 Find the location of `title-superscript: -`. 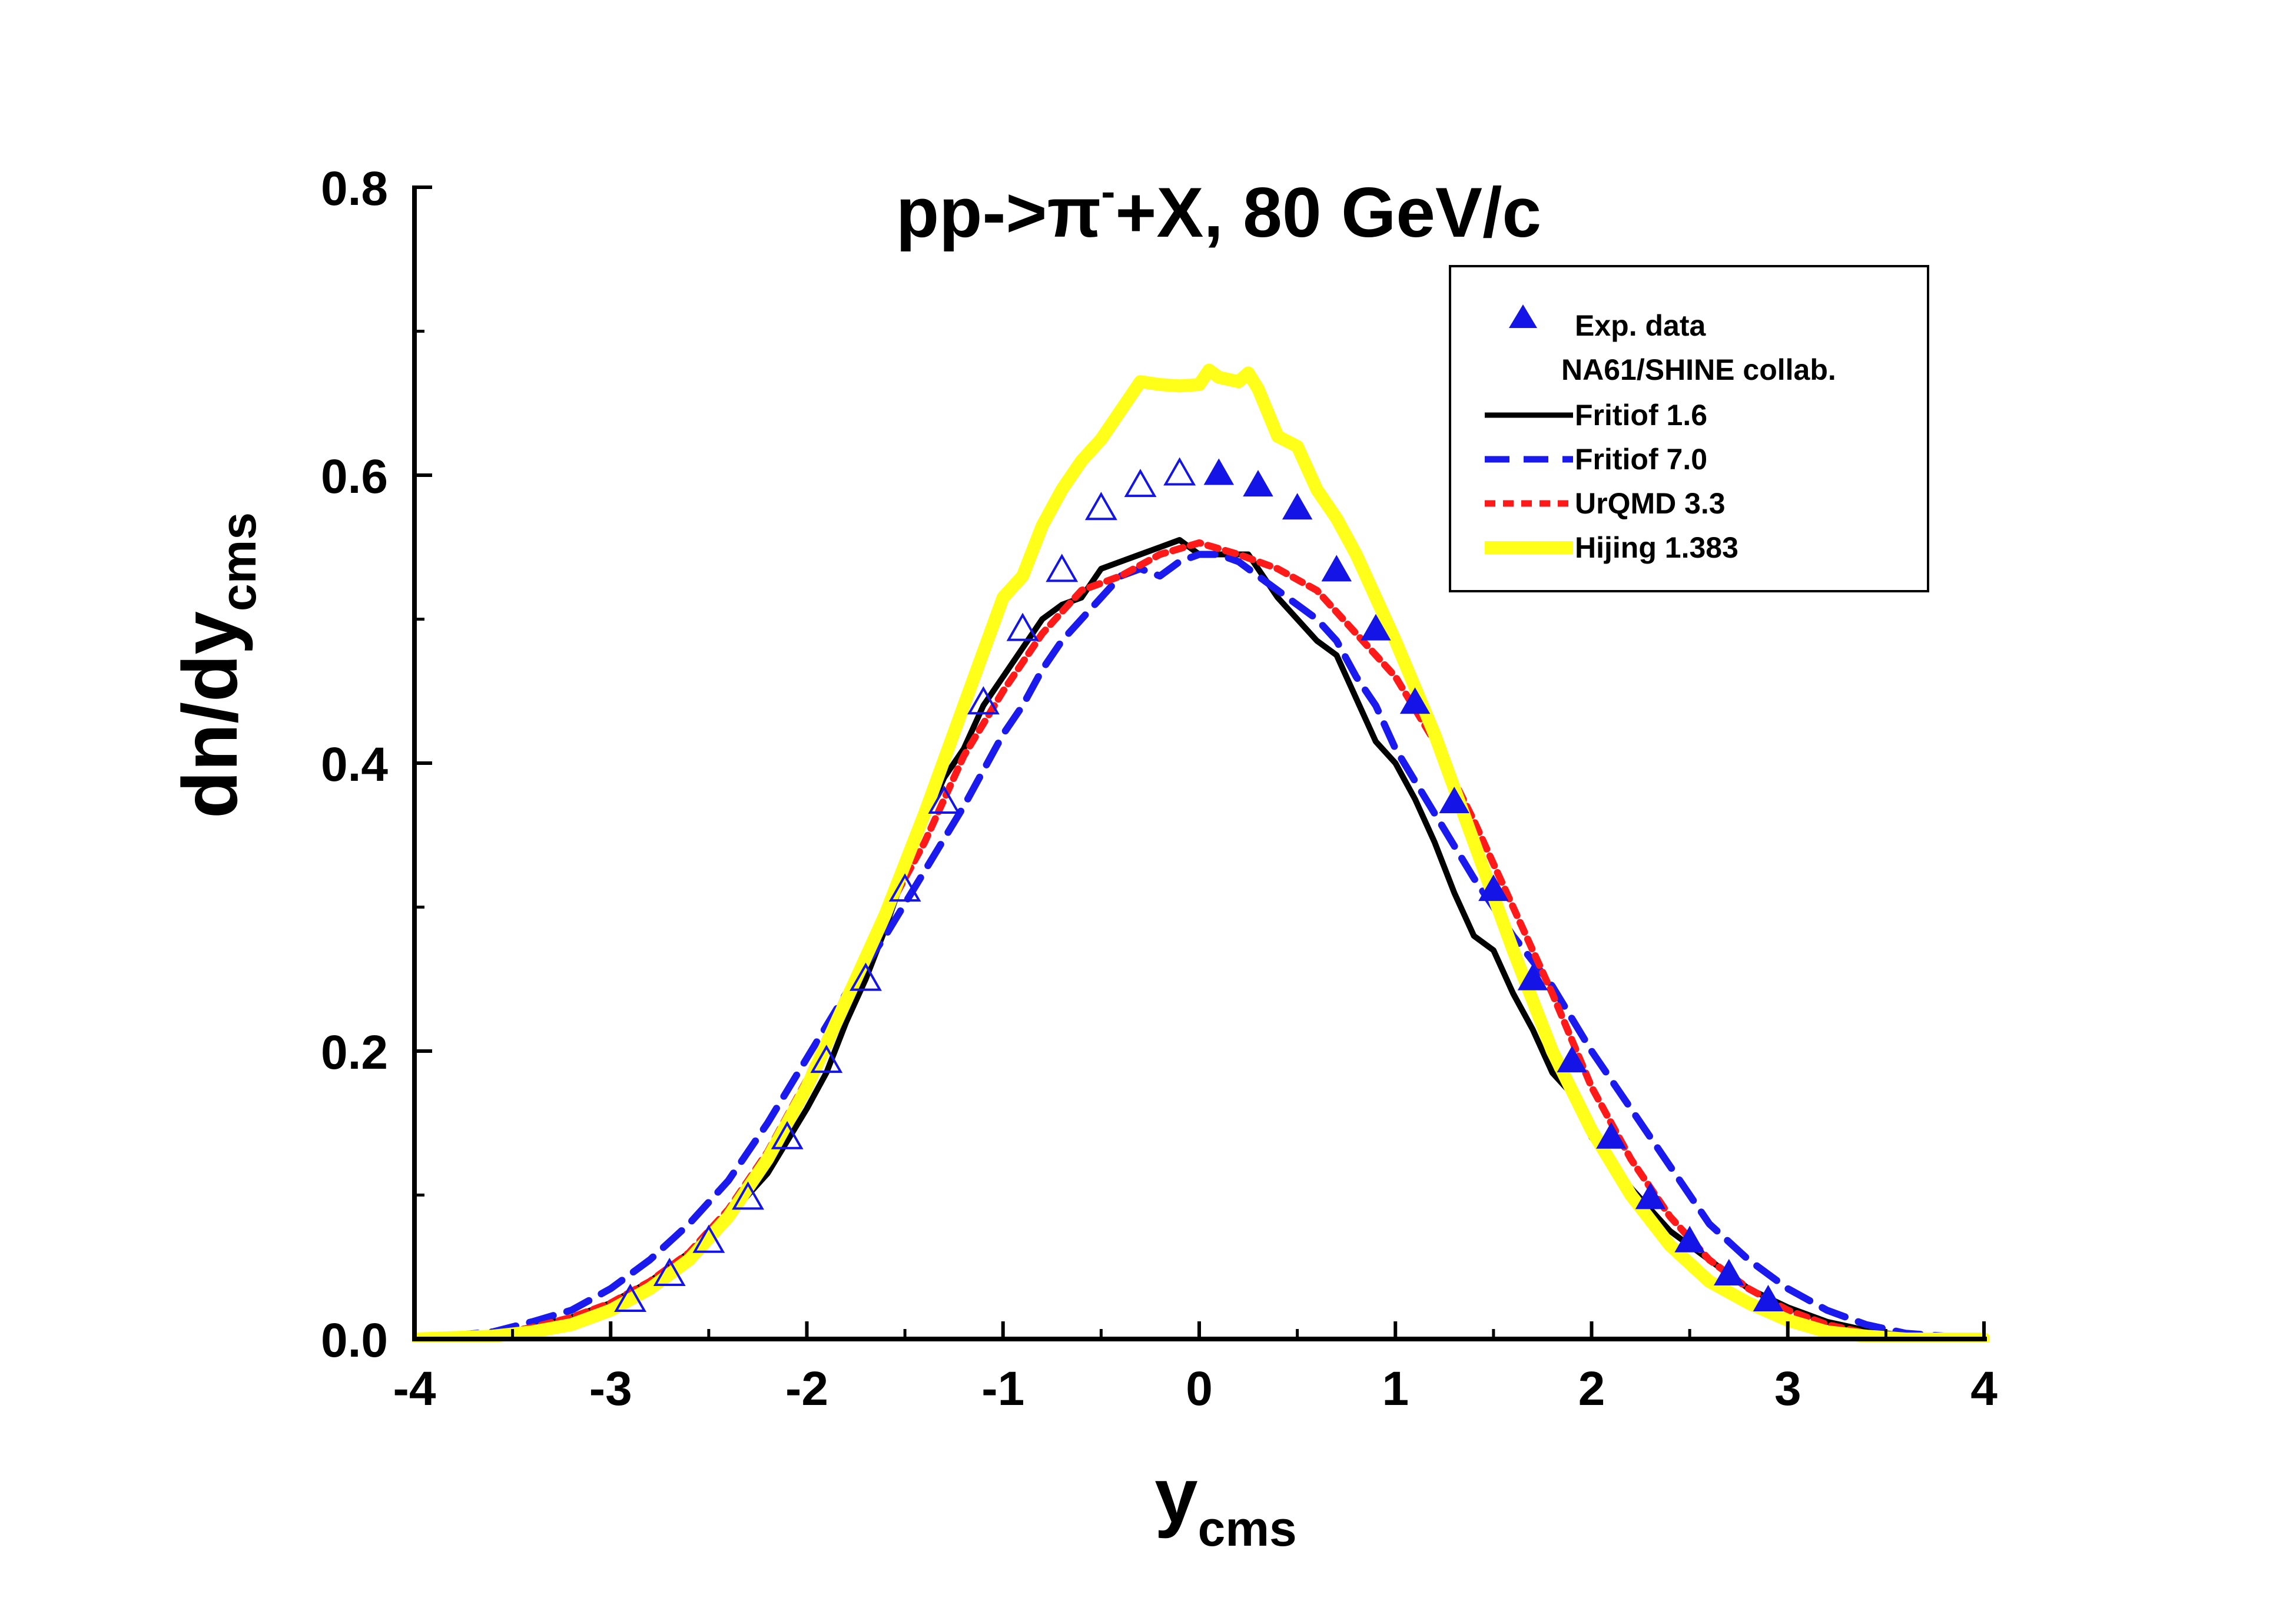

title-superscript: - is located at coordinates (1108, 192).